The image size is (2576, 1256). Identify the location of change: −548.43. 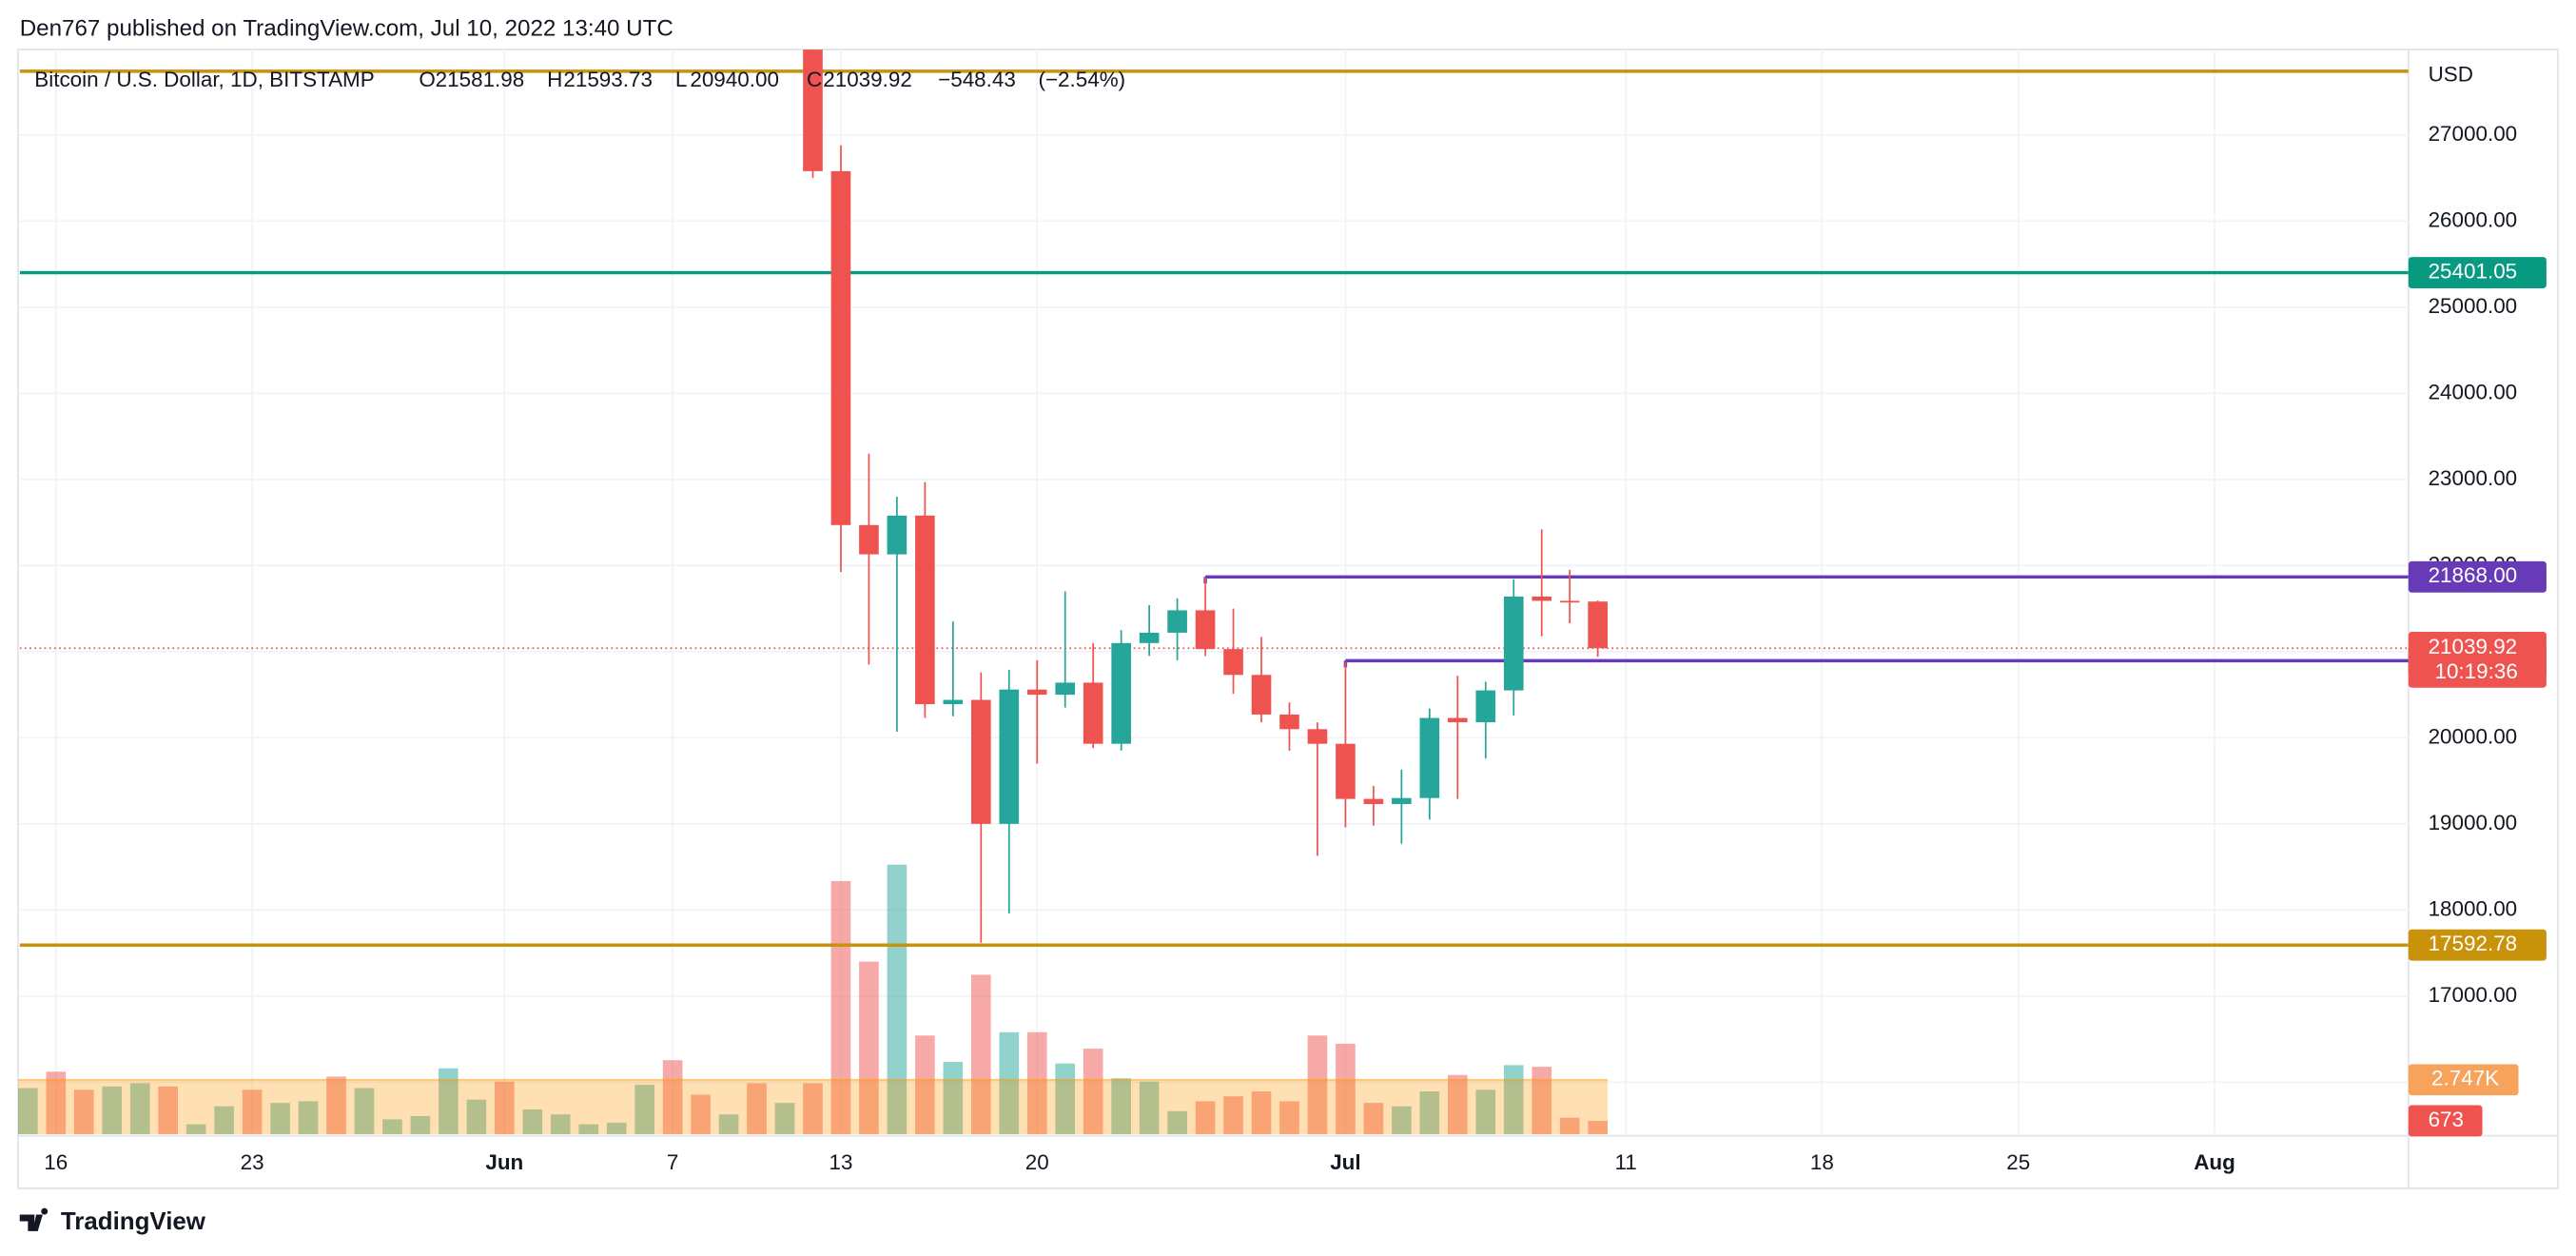
(977, 79).